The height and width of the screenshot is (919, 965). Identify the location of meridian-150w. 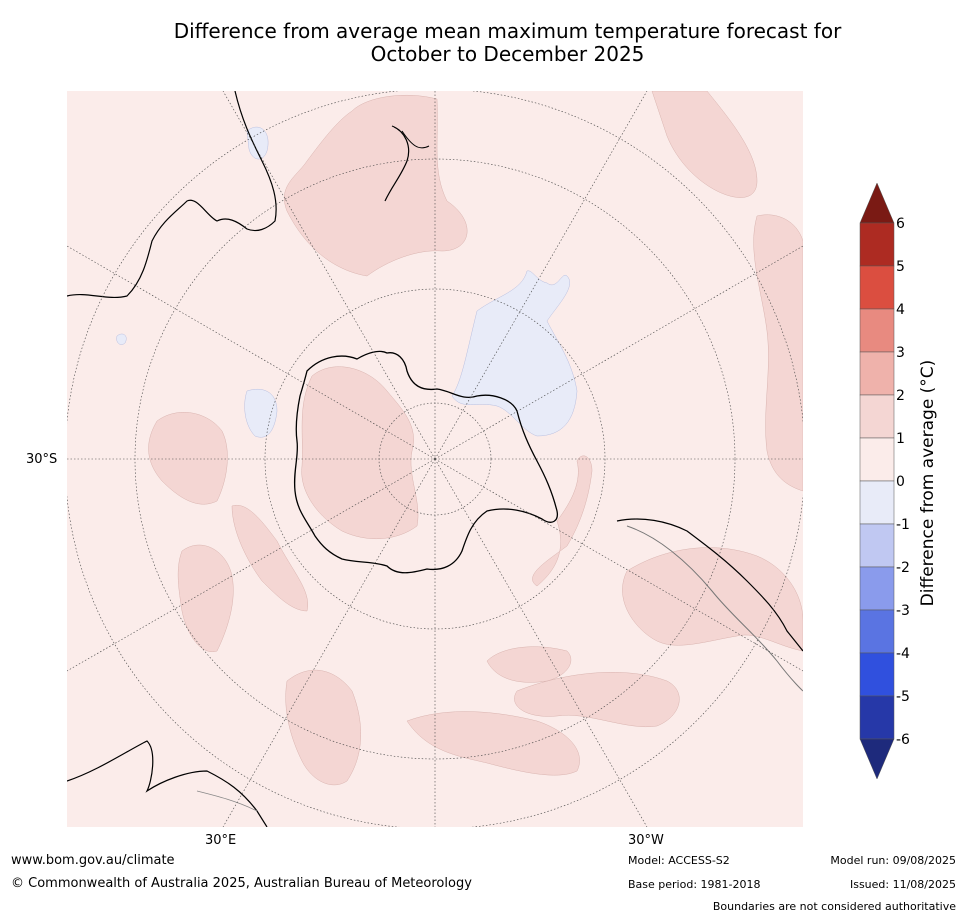
(541, 275).